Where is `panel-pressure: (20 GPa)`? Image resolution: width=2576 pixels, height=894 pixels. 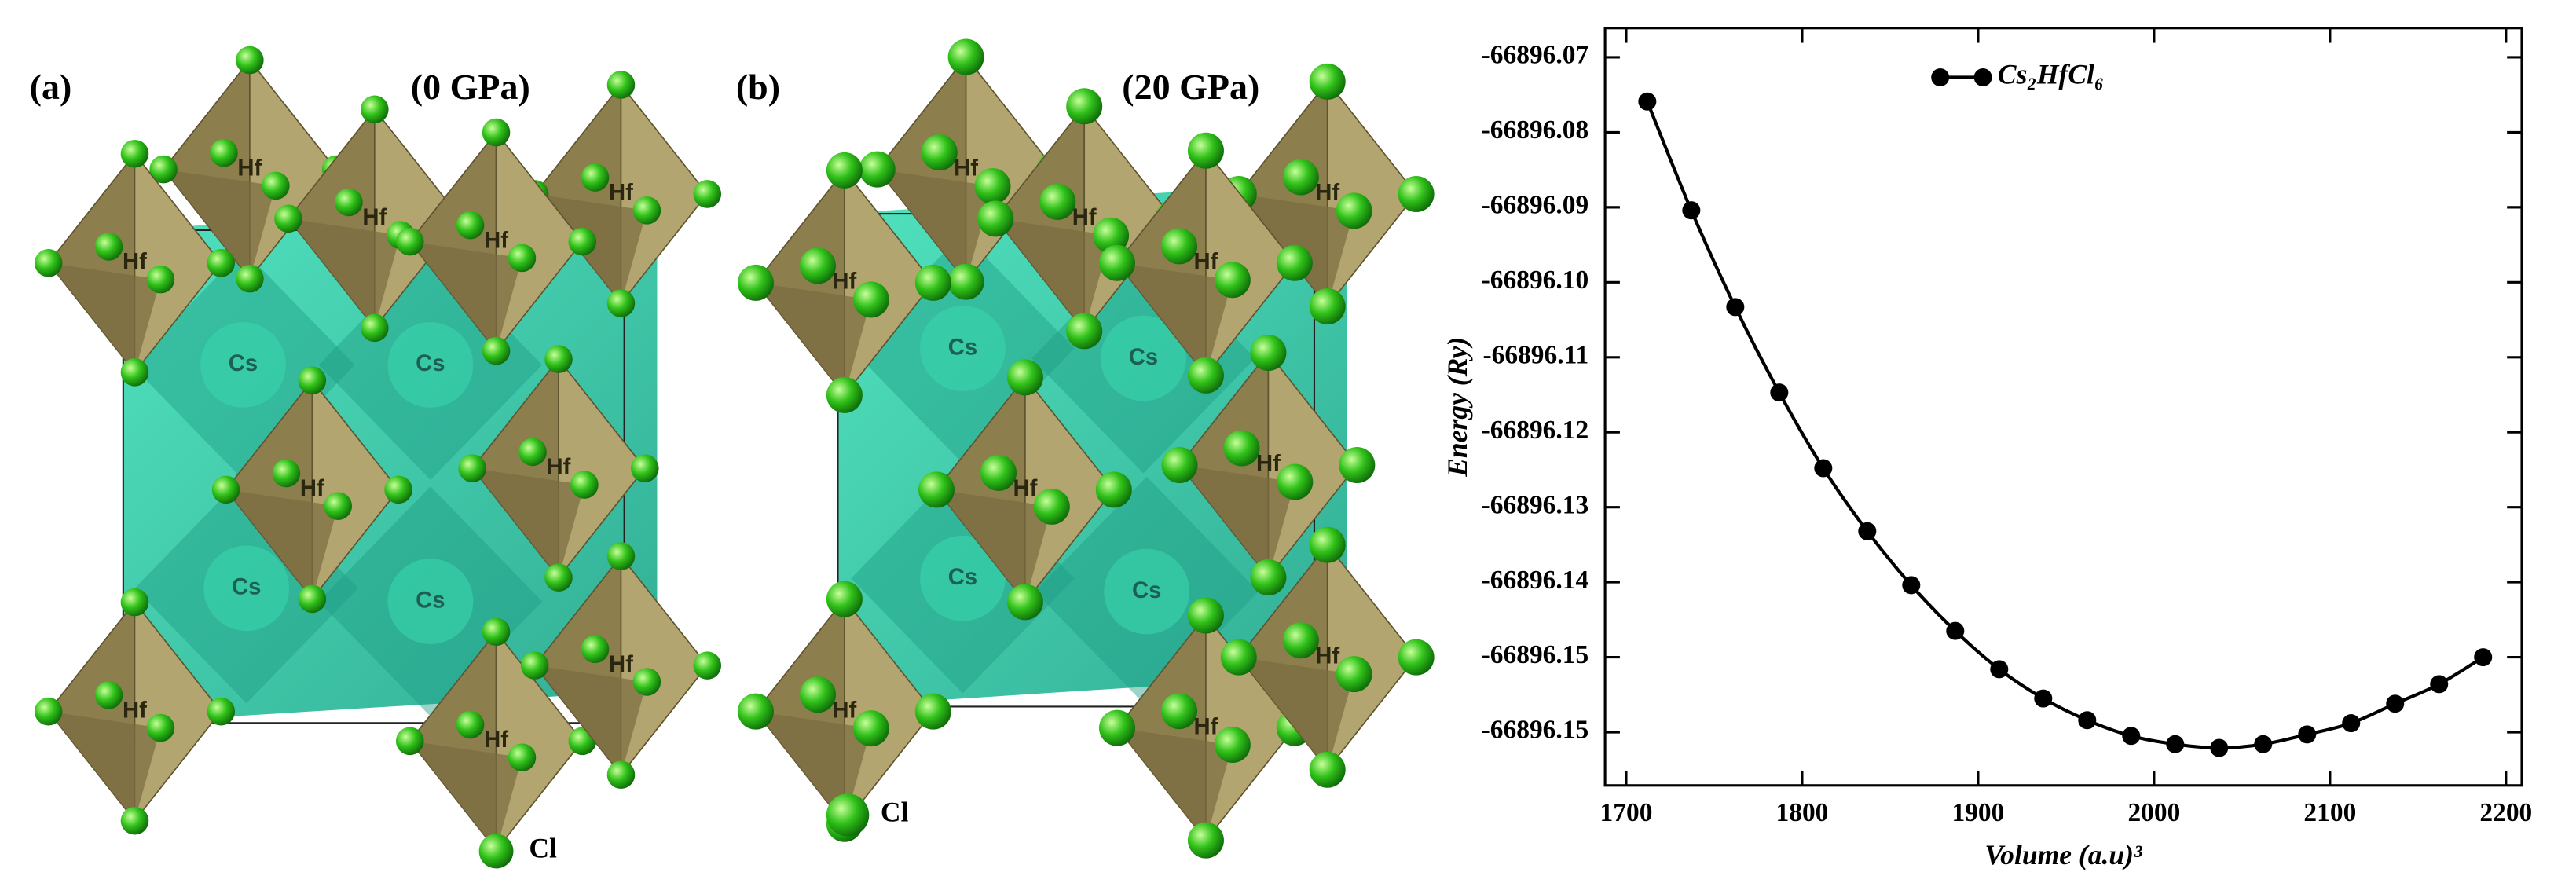
panel-pressure: (20 GPa) is located at coordinates (1190, 87).